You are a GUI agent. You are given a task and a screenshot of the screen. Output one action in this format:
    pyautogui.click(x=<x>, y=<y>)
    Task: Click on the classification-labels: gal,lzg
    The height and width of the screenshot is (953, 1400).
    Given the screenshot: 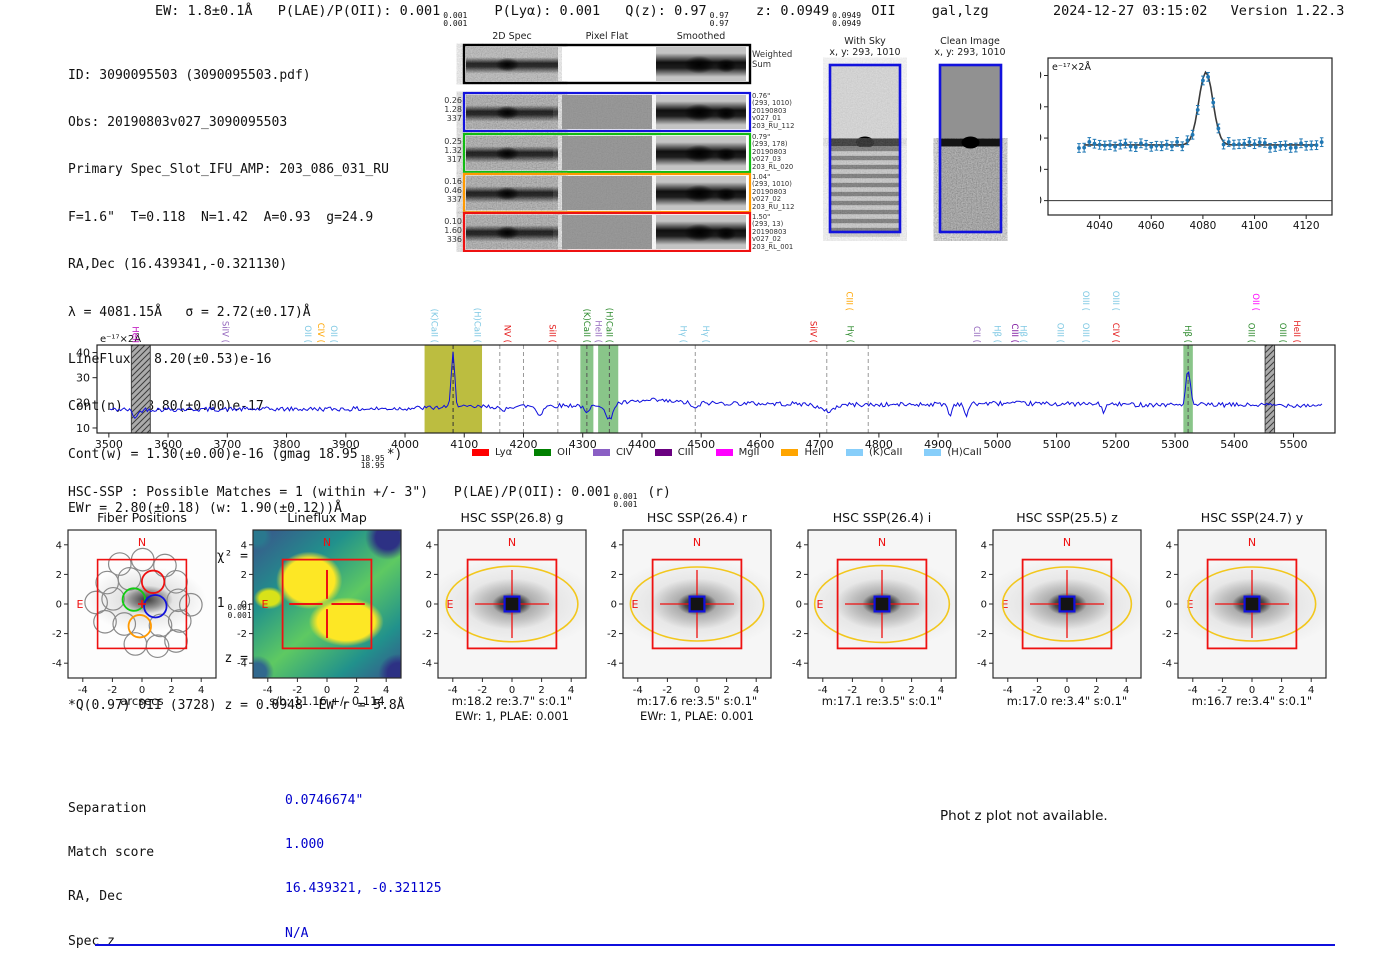 What is the action you would take?
    pyautogui.click(x=960, y=11)
    